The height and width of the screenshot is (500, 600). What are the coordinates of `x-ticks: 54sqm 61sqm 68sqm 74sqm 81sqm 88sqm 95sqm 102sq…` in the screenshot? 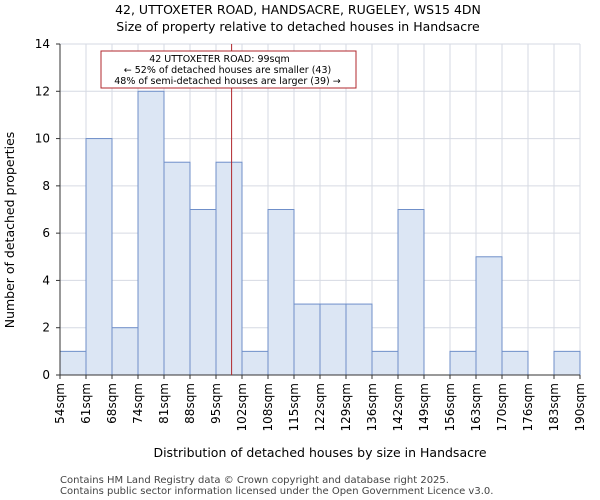 It's located at (320, 403).